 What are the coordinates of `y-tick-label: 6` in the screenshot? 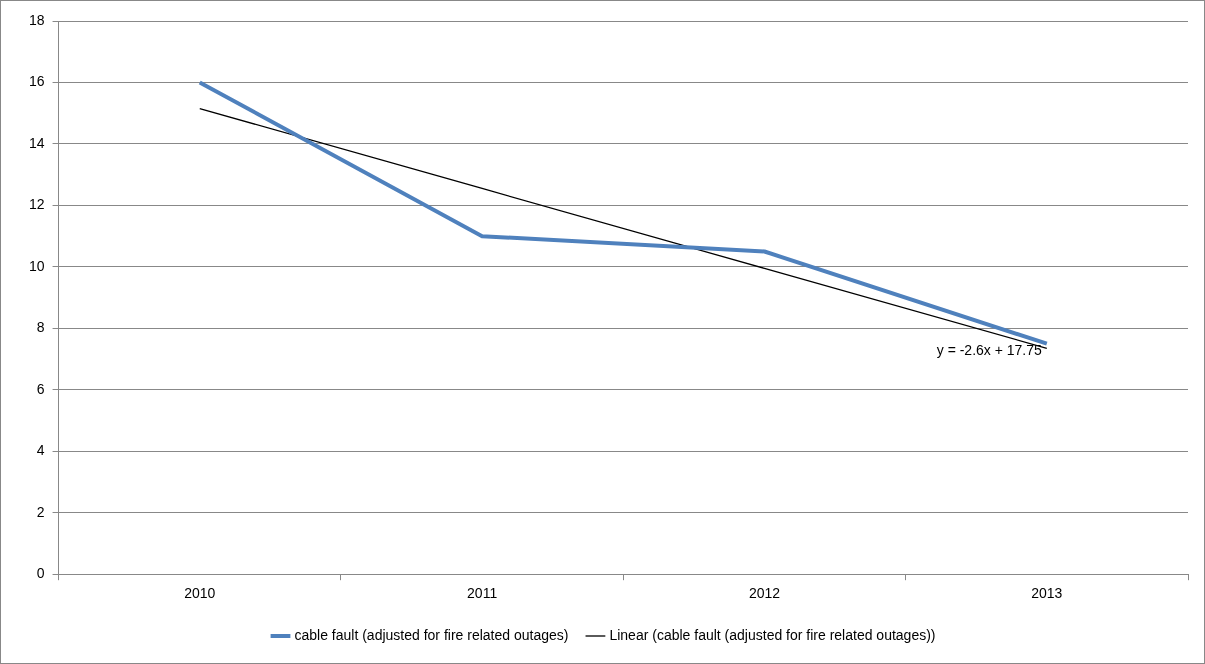 It's located at (40, 388).